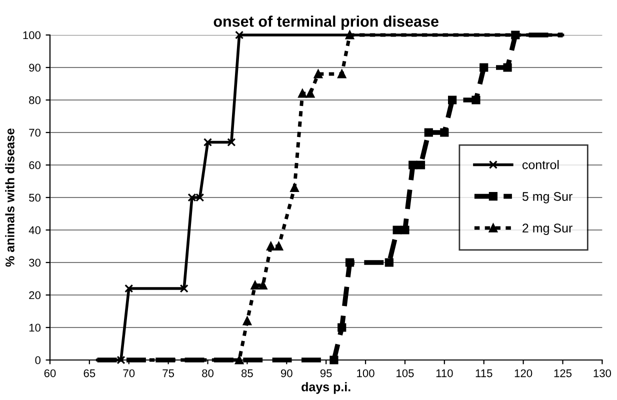 This screenshot has height=400, width=617. What do you see at coordinates (35, 132) in the screenshot?
I see `y-tick-label: 70` at bounding box center [35, 132].